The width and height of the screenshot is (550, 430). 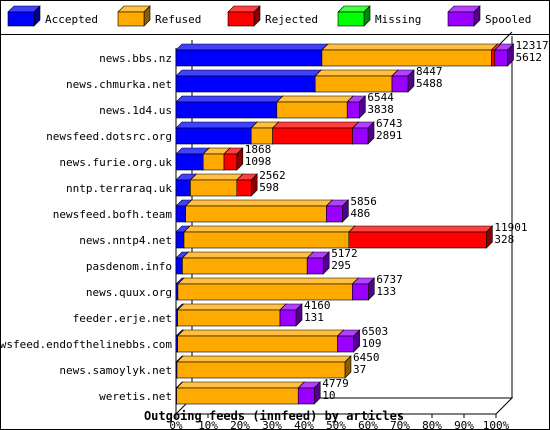 What do you see at coordinates (272, 424) in the screenshot?
I see `x-tick-label: 30%` at bounding box center [272, 424].